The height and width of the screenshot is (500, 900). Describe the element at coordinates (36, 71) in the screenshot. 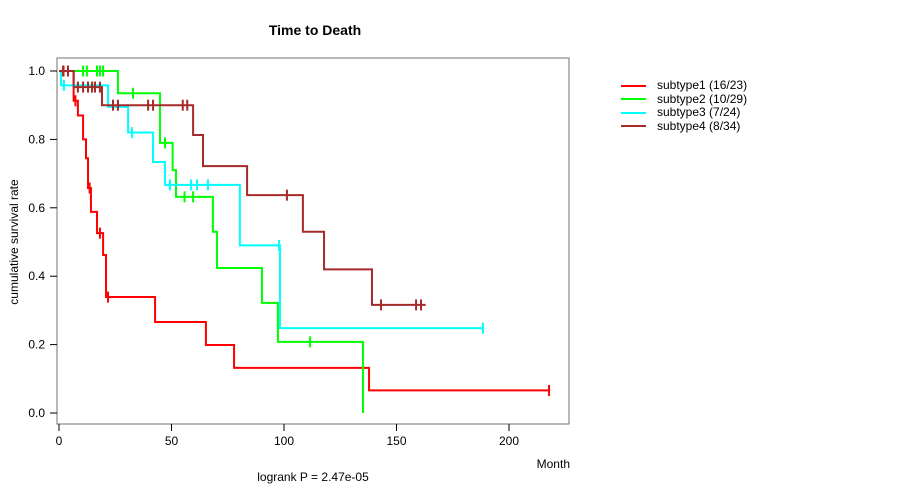

I see `y-tick-label: 1.0` at that location.